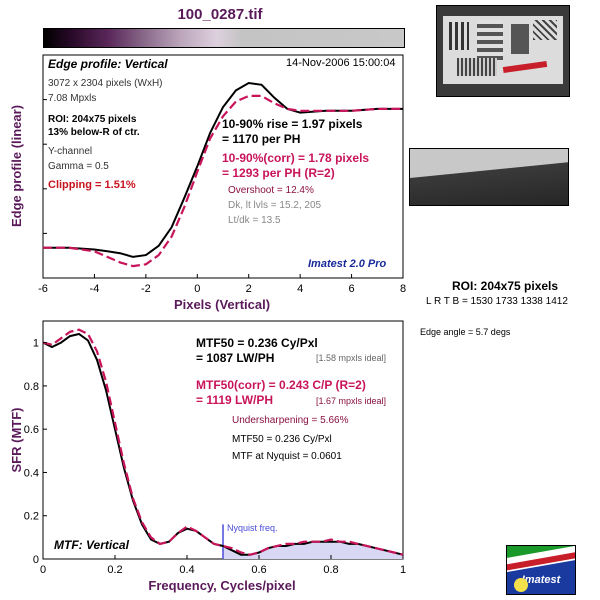  Describe the element at coordinates (290, 420) in the screenshot. I see `undersharpening-label: Undersharpening = 5.66%` at that location.